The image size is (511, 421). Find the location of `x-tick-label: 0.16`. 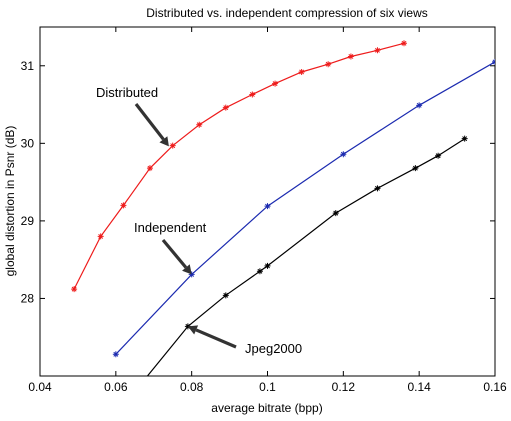

x-tick-label: 0.16 is located at coordinates (495, 387).